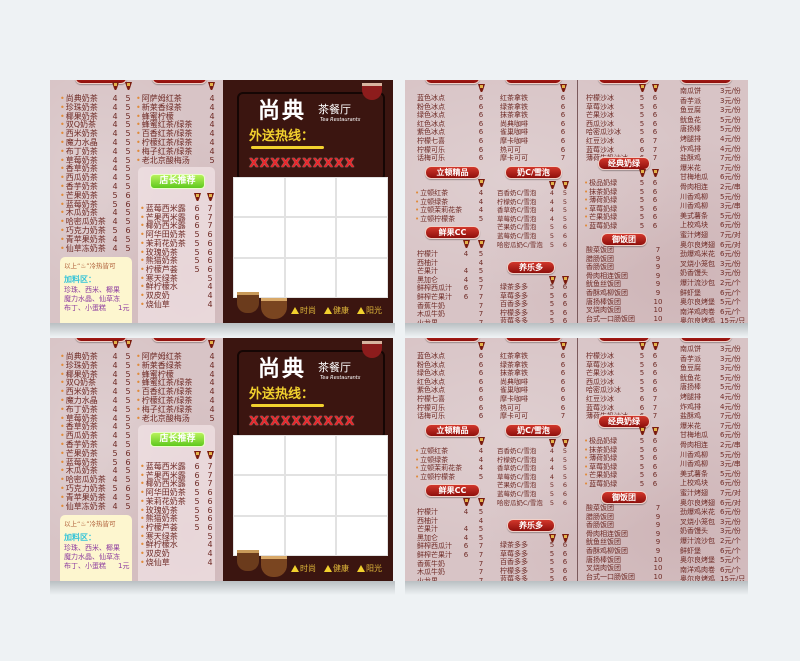  I want to click on menu-item-name: 布丁奶茶, so click(79, 151).